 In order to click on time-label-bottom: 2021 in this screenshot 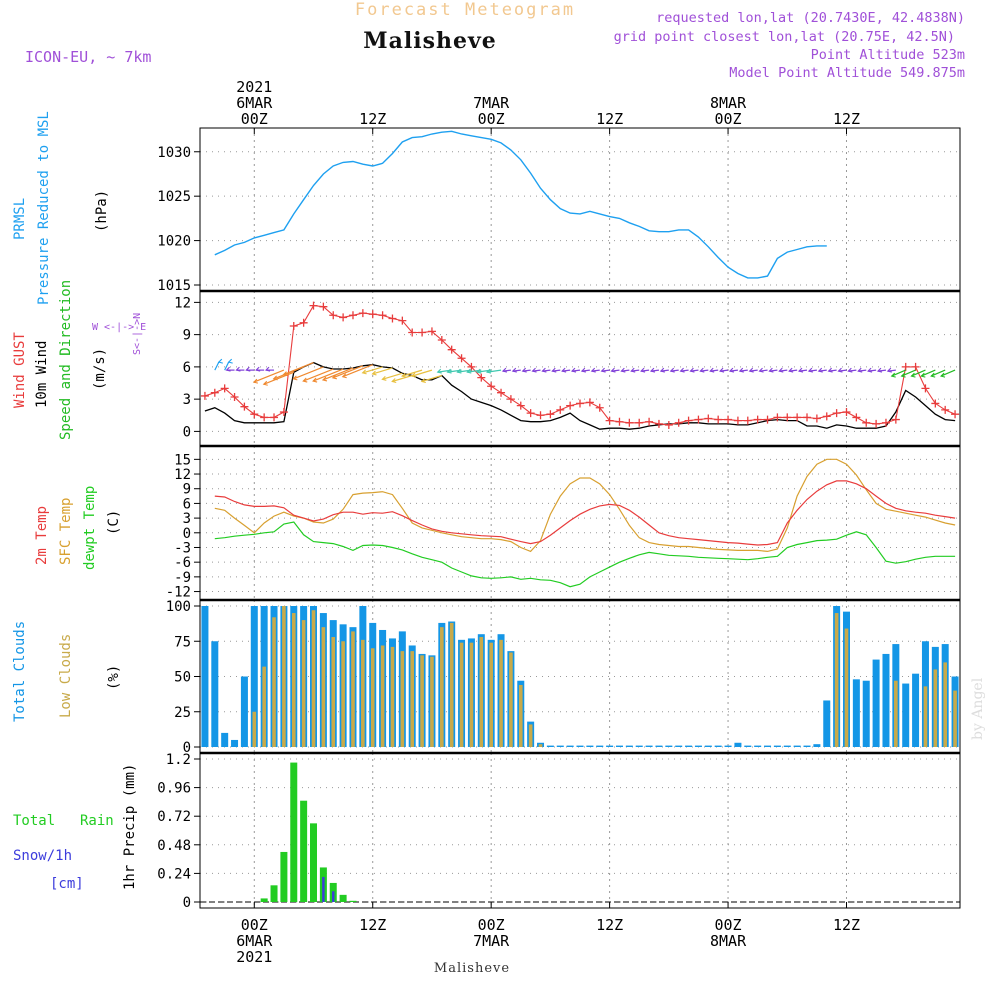, I will do `click(254, 957)`.